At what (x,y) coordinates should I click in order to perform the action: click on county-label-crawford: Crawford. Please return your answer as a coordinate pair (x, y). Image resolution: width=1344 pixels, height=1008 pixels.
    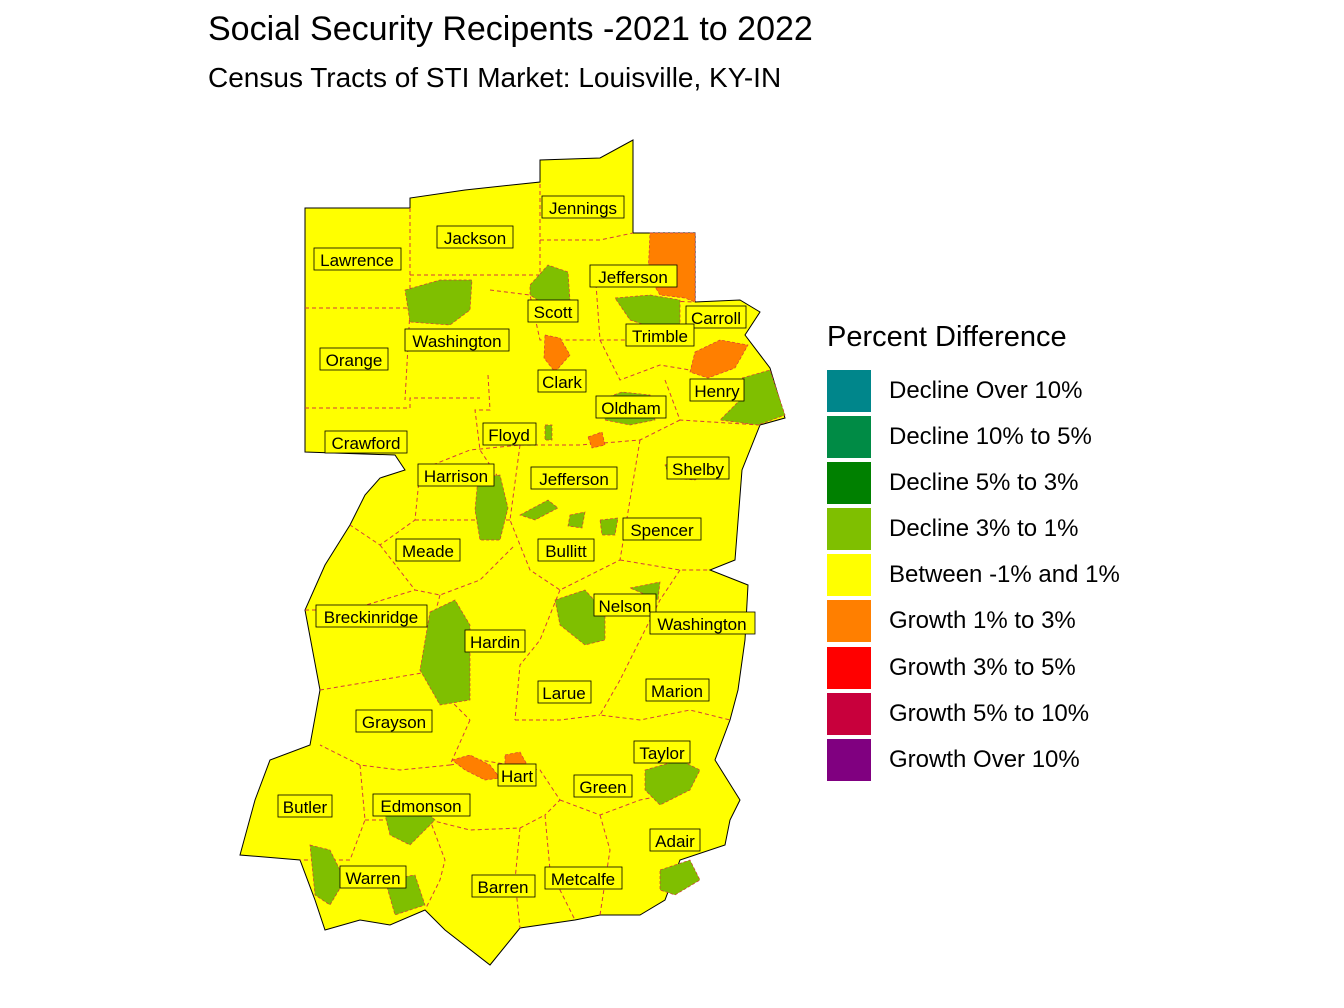
    Looking at the image, I should click on (366, 442).